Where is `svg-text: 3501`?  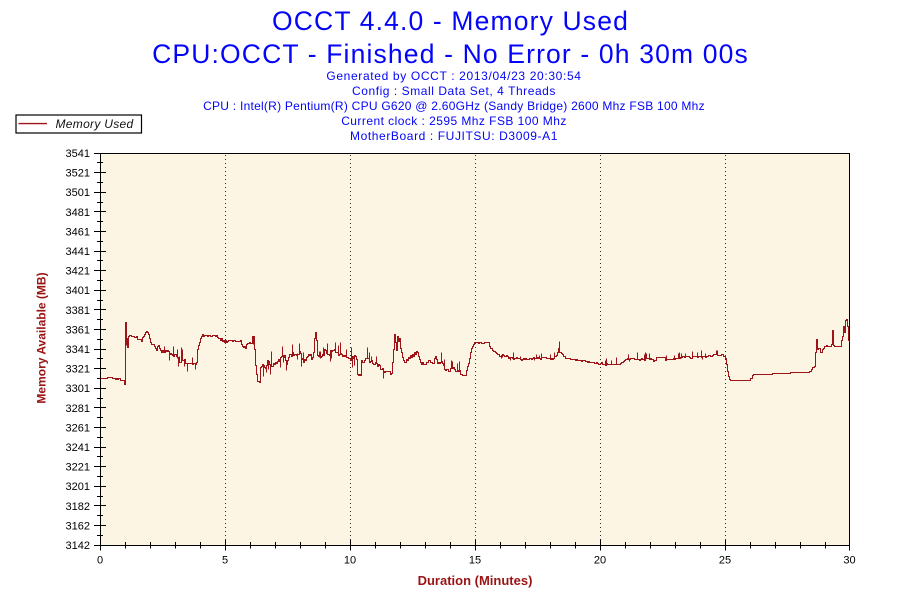
svg-text: 3501 is located at coordinates (78, 193).